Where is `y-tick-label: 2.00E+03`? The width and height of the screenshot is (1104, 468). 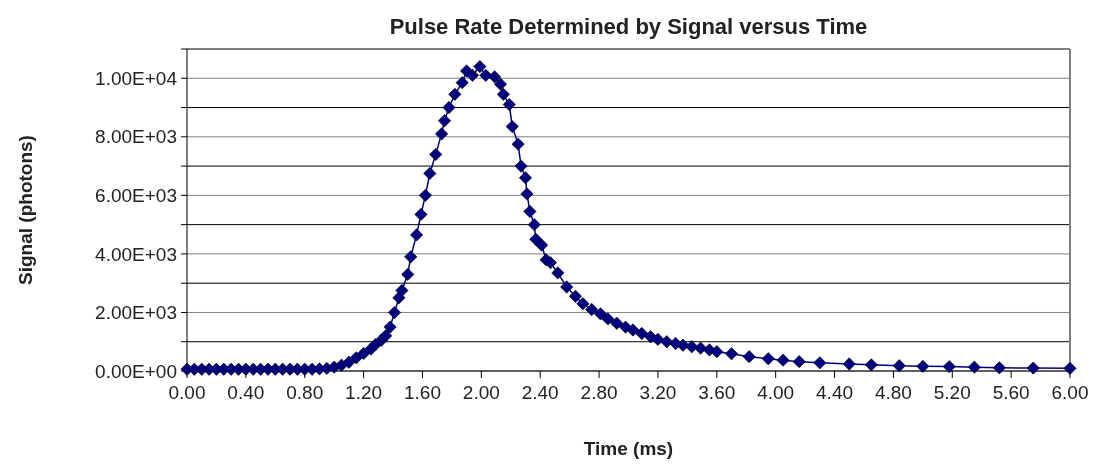
y-tick-label: 2.00E+03 is located at coordinates (136, 313).